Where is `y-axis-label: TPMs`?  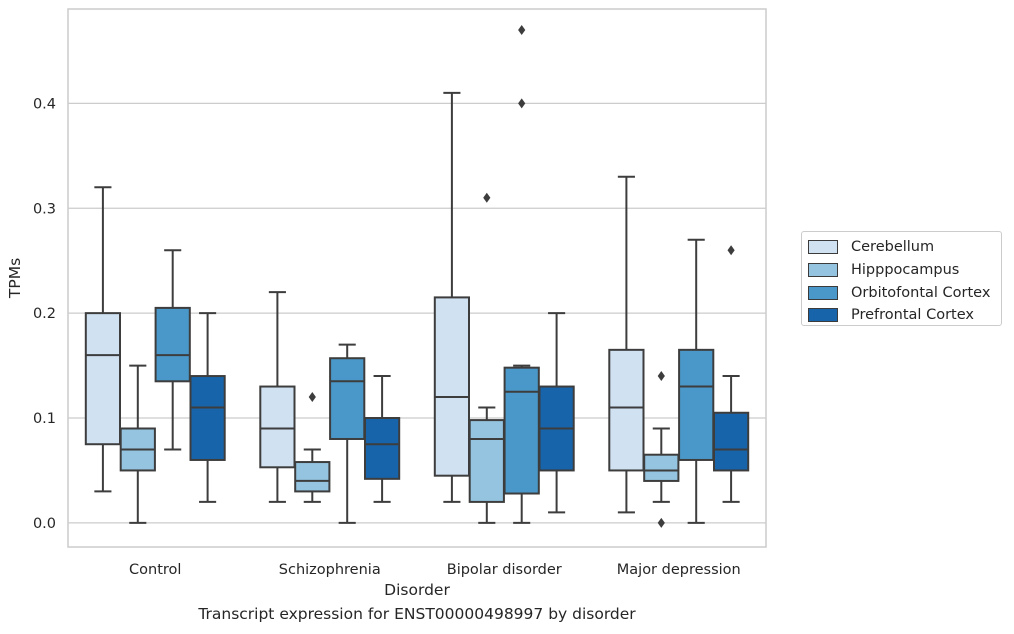
y-axis-label: TPMs is located at coordinates (15, 278).